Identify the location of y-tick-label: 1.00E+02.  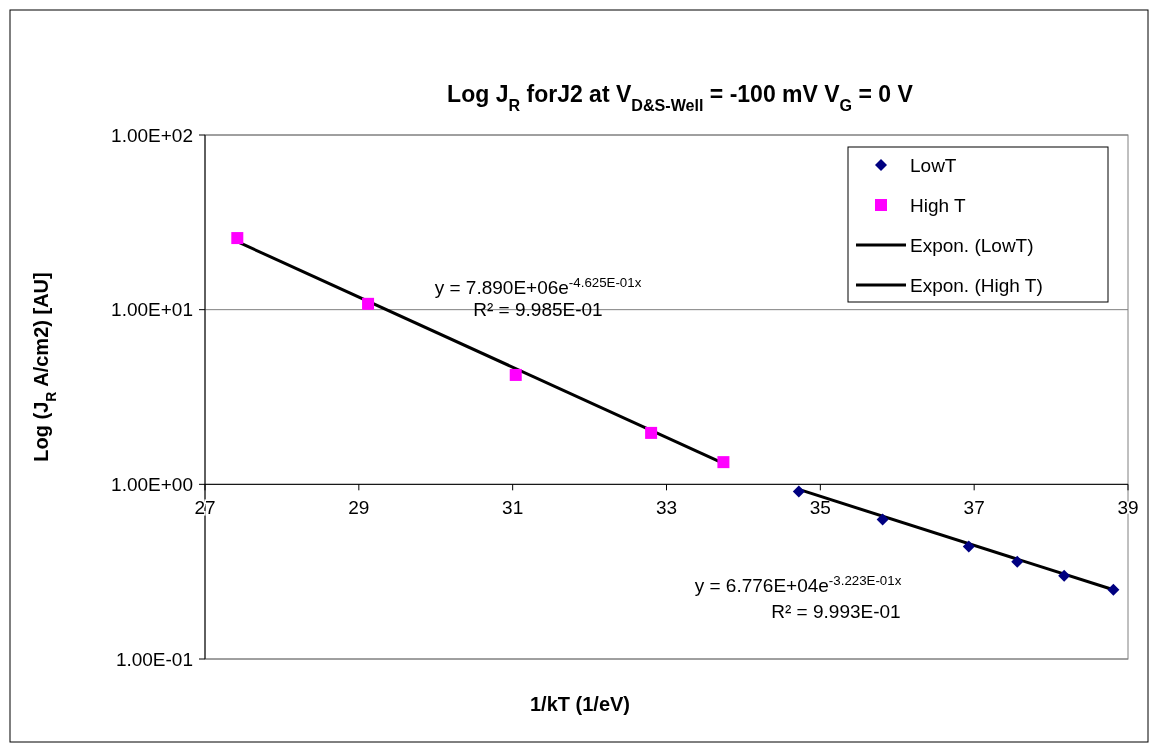
(152, 135).